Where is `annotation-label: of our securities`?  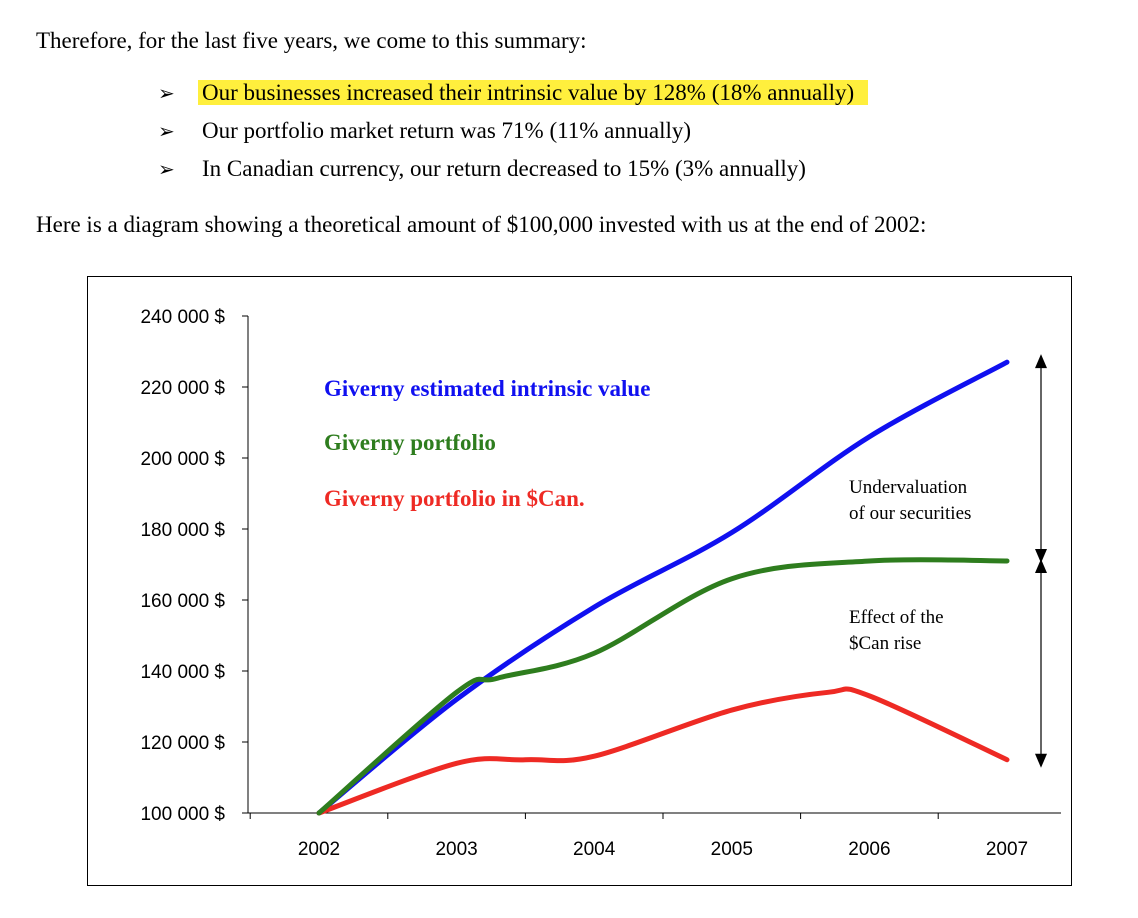 annotation-label: of our securities is located at coordinates (910, 513).